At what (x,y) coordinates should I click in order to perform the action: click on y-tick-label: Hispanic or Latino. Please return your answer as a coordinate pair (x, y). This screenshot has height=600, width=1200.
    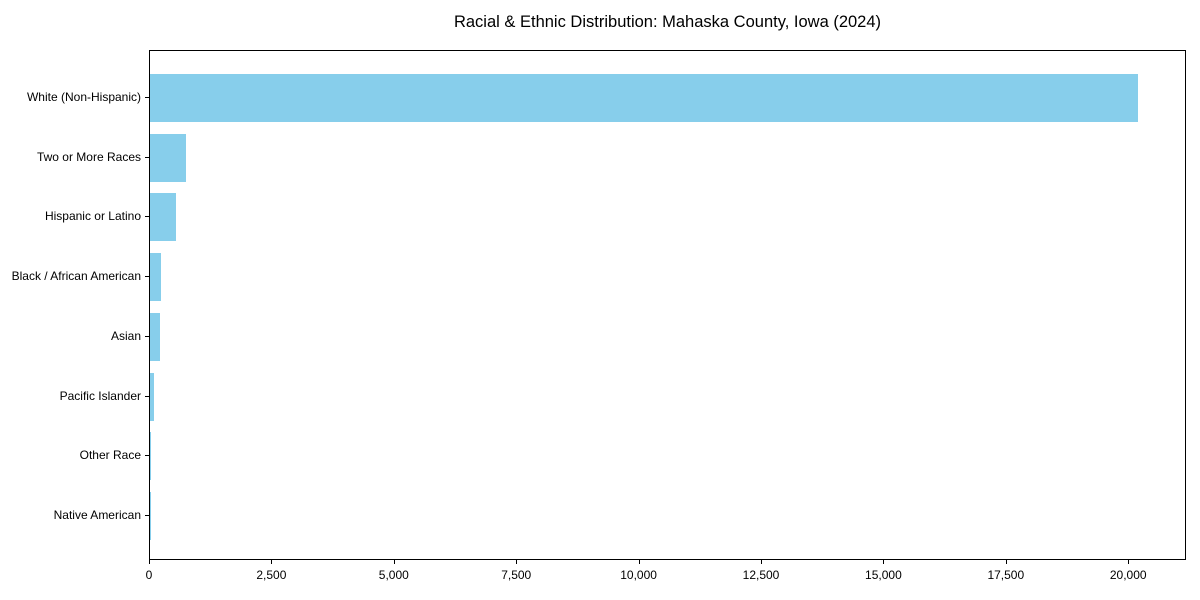
    Looking at the image, I should click on (92, 216).